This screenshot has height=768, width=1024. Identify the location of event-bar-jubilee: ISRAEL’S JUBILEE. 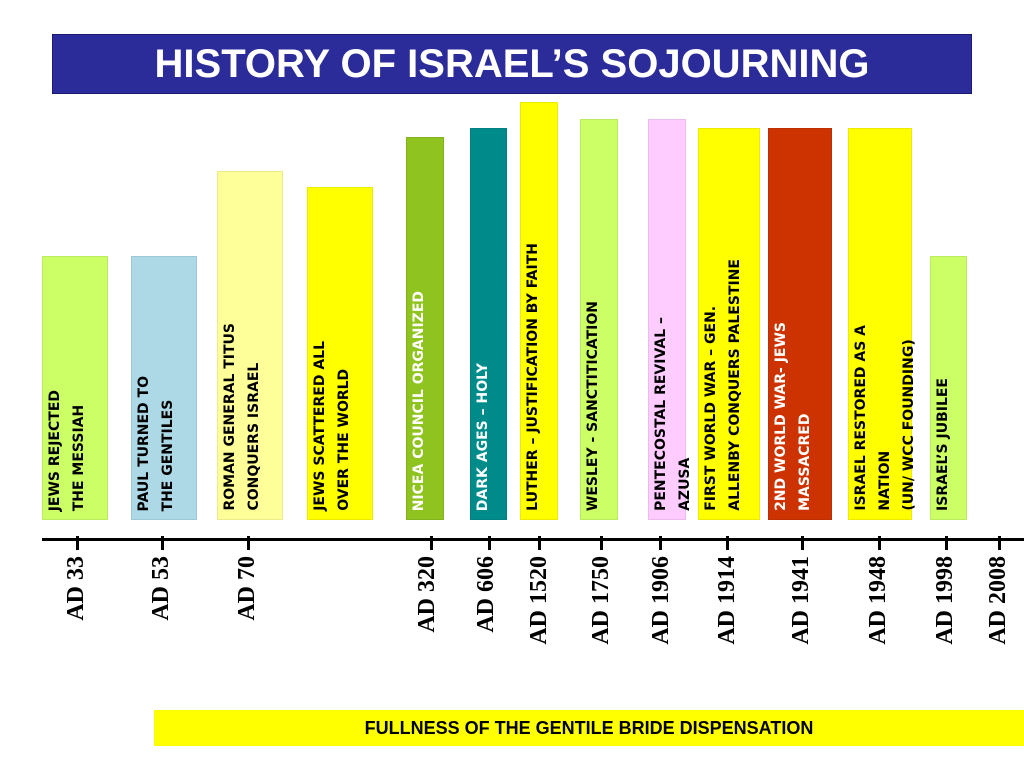
(948, 388).